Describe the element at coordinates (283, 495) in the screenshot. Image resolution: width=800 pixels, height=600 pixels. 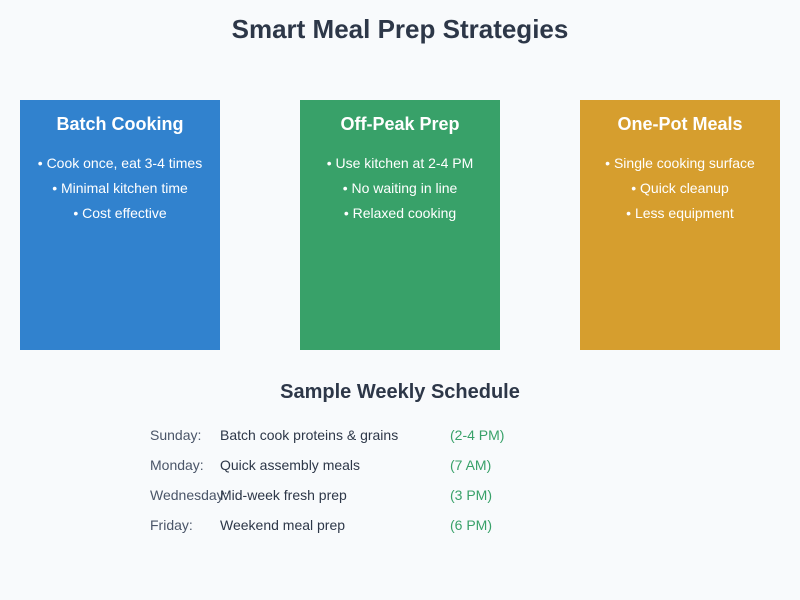
I see `schedule-task: Mid-week fresh prep` at that location.